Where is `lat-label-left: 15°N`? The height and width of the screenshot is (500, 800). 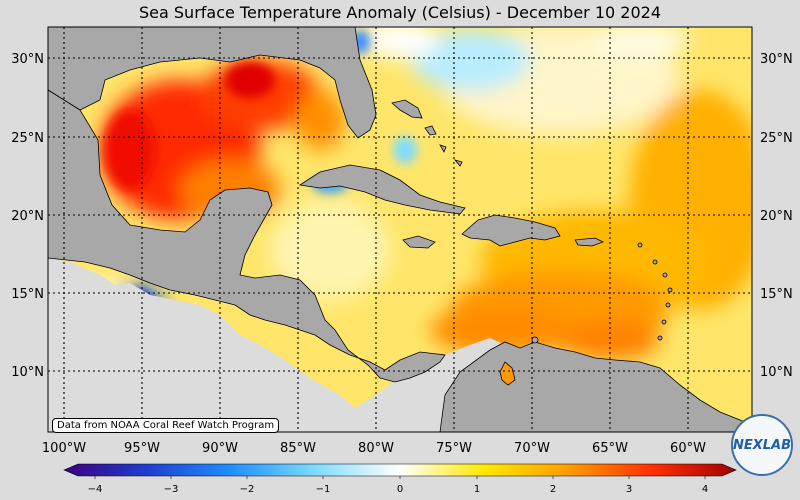
lat-label-left: 15°N is located at coordinates (27, 294).